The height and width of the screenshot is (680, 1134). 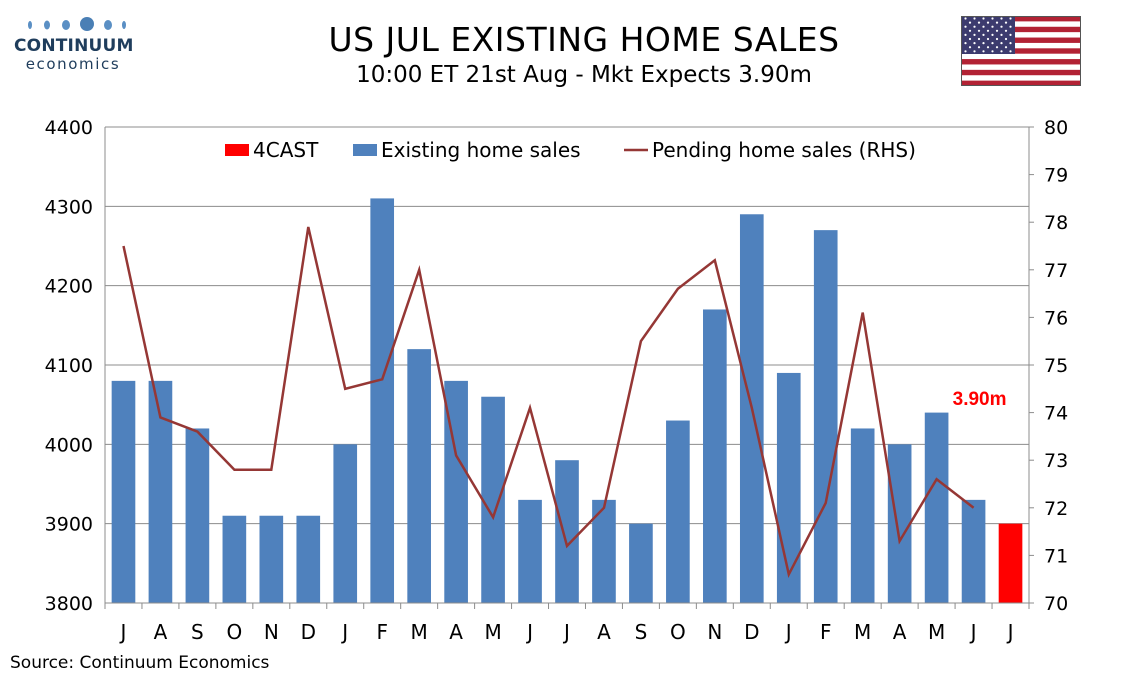 What do you see at coordinates (1056, 318) in the screenshot?
I see `y2-tick-label: 76` at bounding box center [1056, 318].